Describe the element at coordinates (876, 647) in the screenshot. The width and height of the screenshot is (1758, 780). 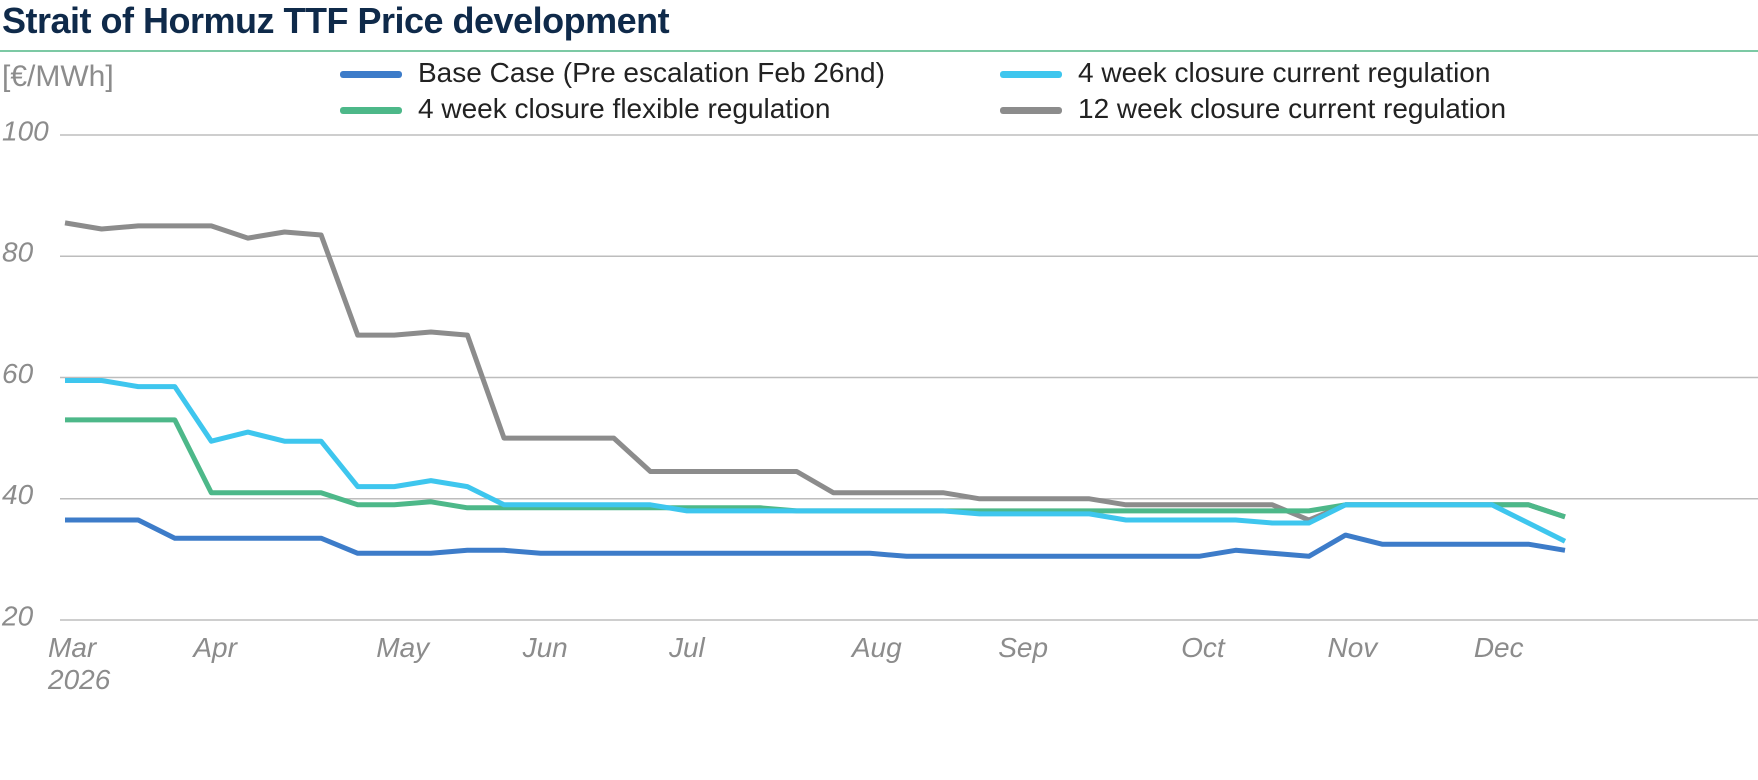
I see `x-tick-label: Aug` at that location.